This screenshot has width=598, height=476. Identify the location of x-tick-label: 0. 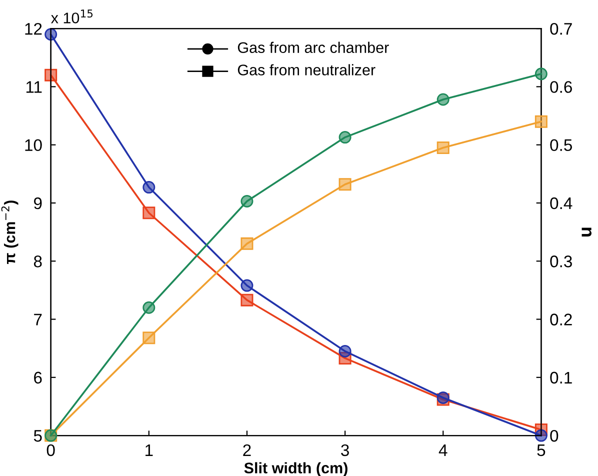
(50, 450).